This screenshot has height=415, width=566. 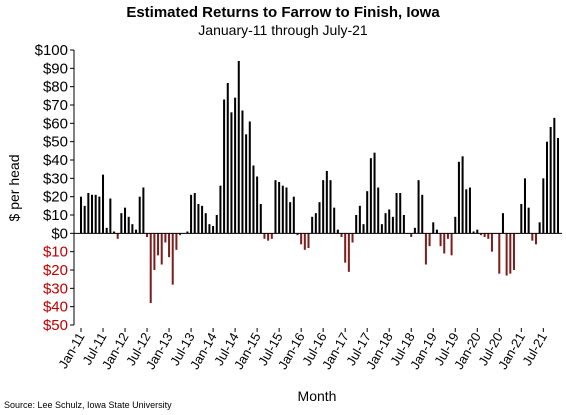 I want to click on chart-subtitle: January-11 through July-21, so click(x=283, y=30).